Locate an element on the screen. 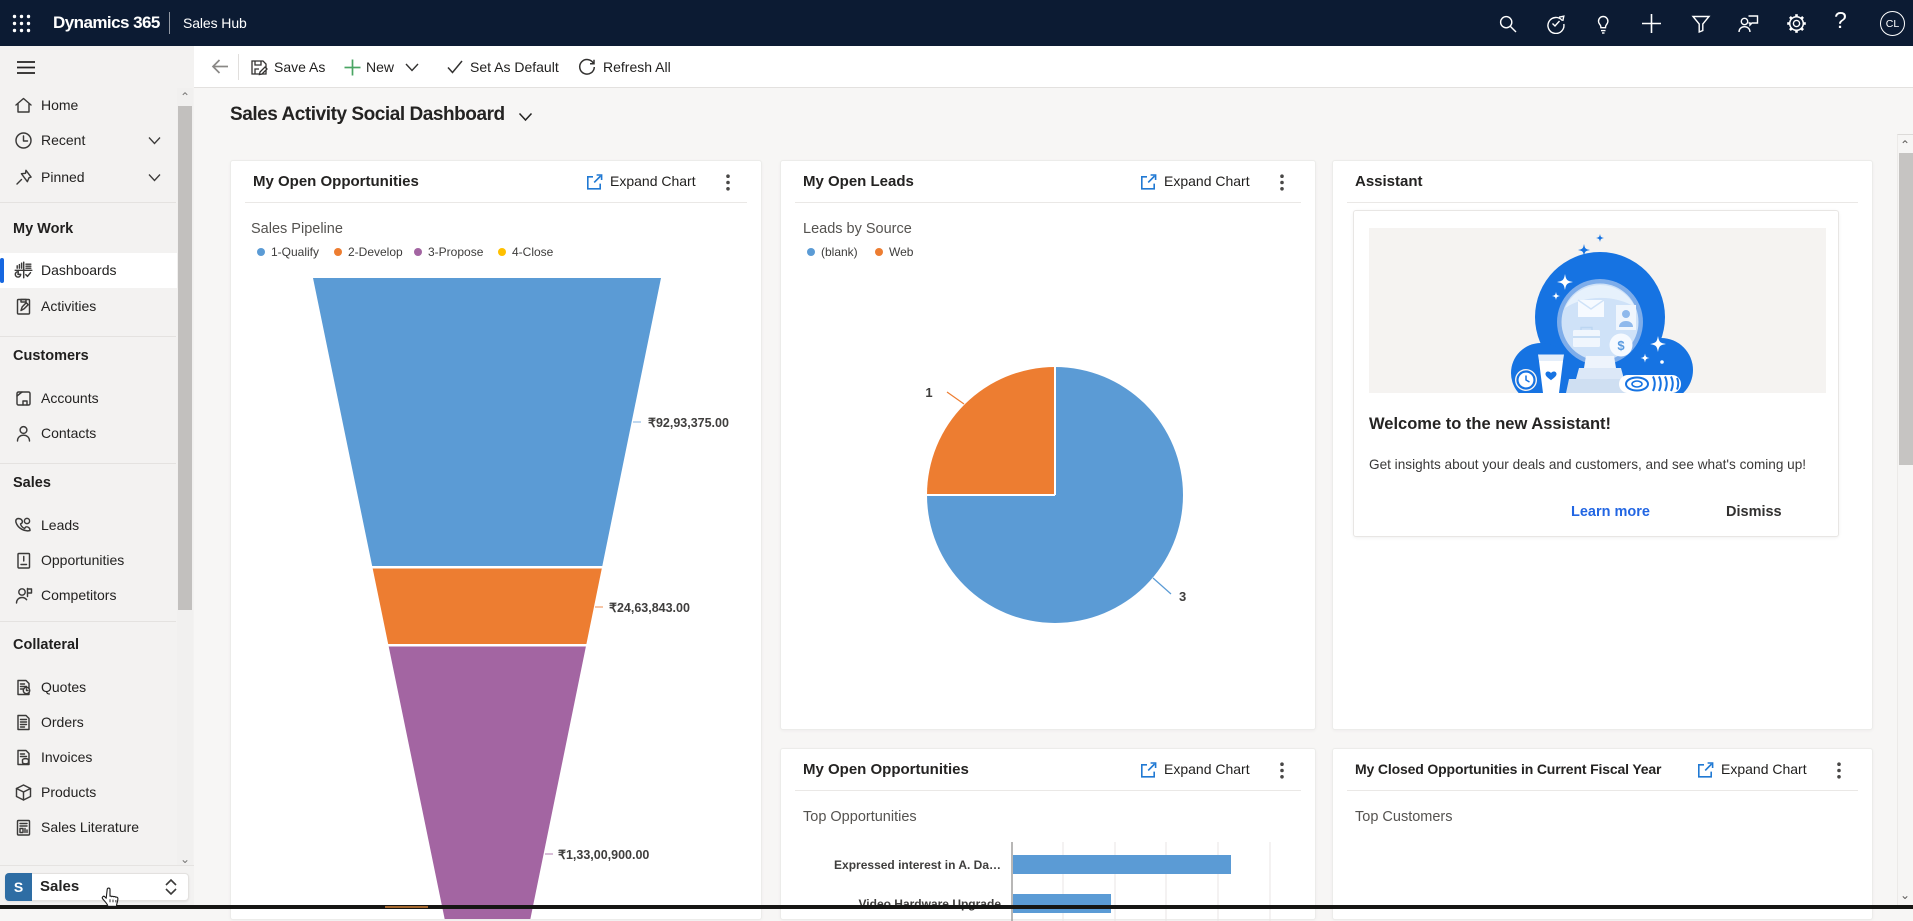 Image resolution: width=1913 pixels, height=921 pixels. svg-text: ₹24,63,843.00 is located at coordinates (649, 608).